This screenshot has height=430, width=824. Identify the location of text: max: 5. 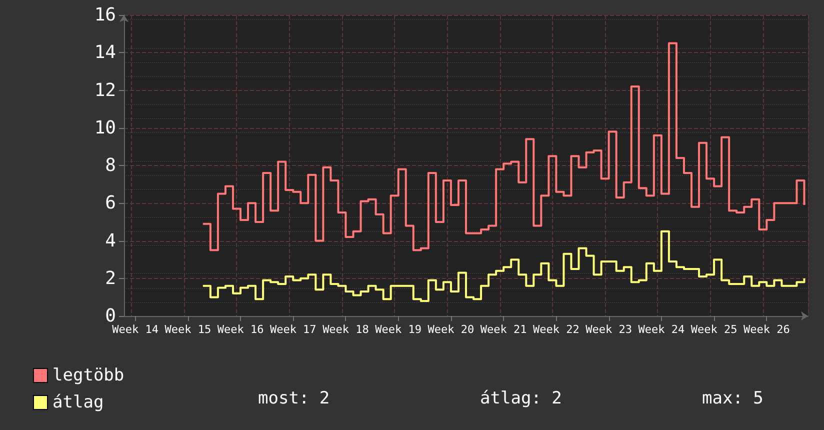
(733, 398).